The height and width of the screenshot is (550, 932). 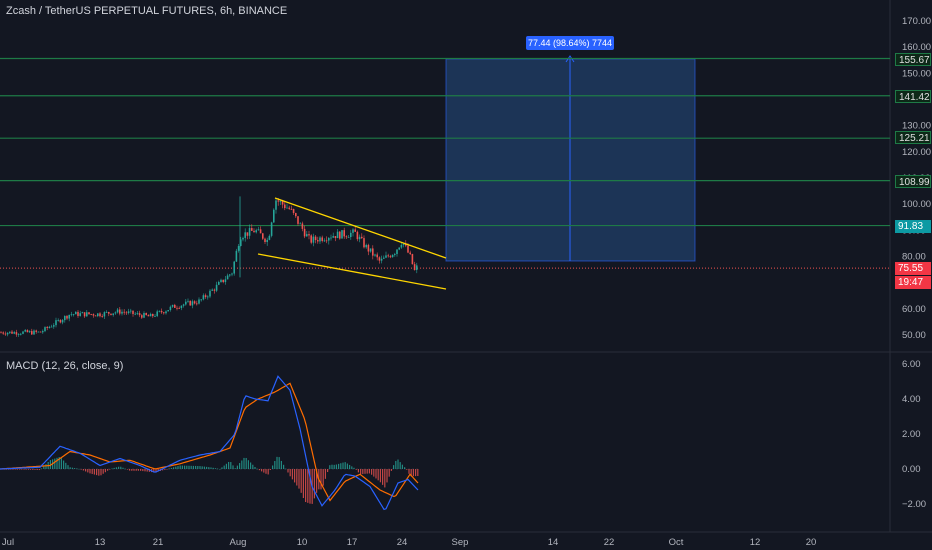 I want to click on time-tick-7: Sep, so click(x=460, y=542).